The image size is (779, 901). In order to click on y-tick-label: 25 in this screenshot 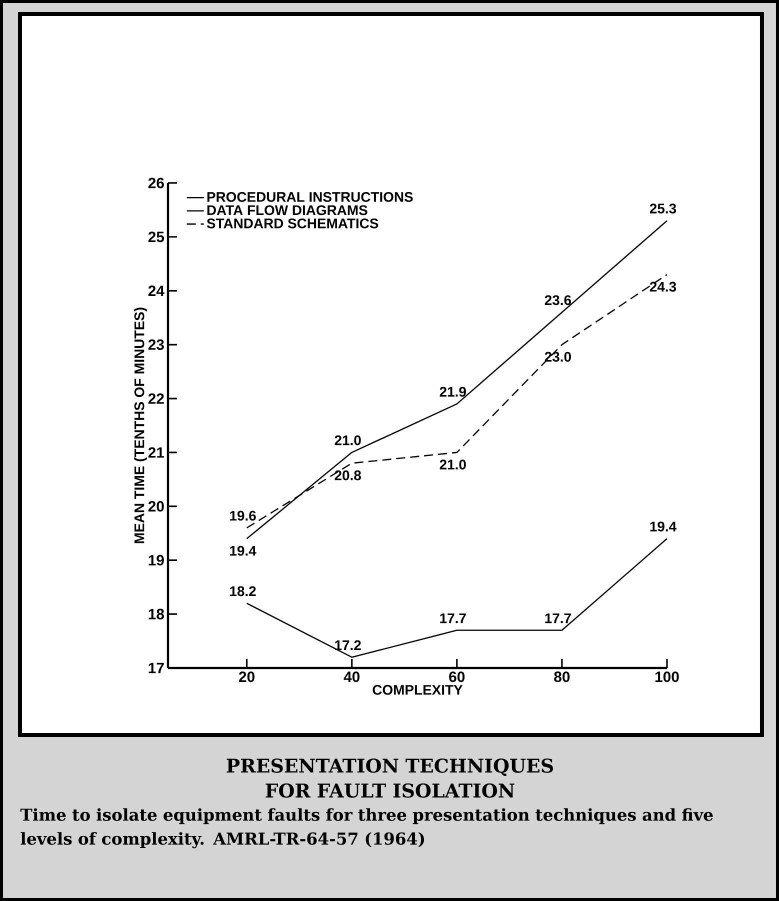, I will do `click(156, 237)`.